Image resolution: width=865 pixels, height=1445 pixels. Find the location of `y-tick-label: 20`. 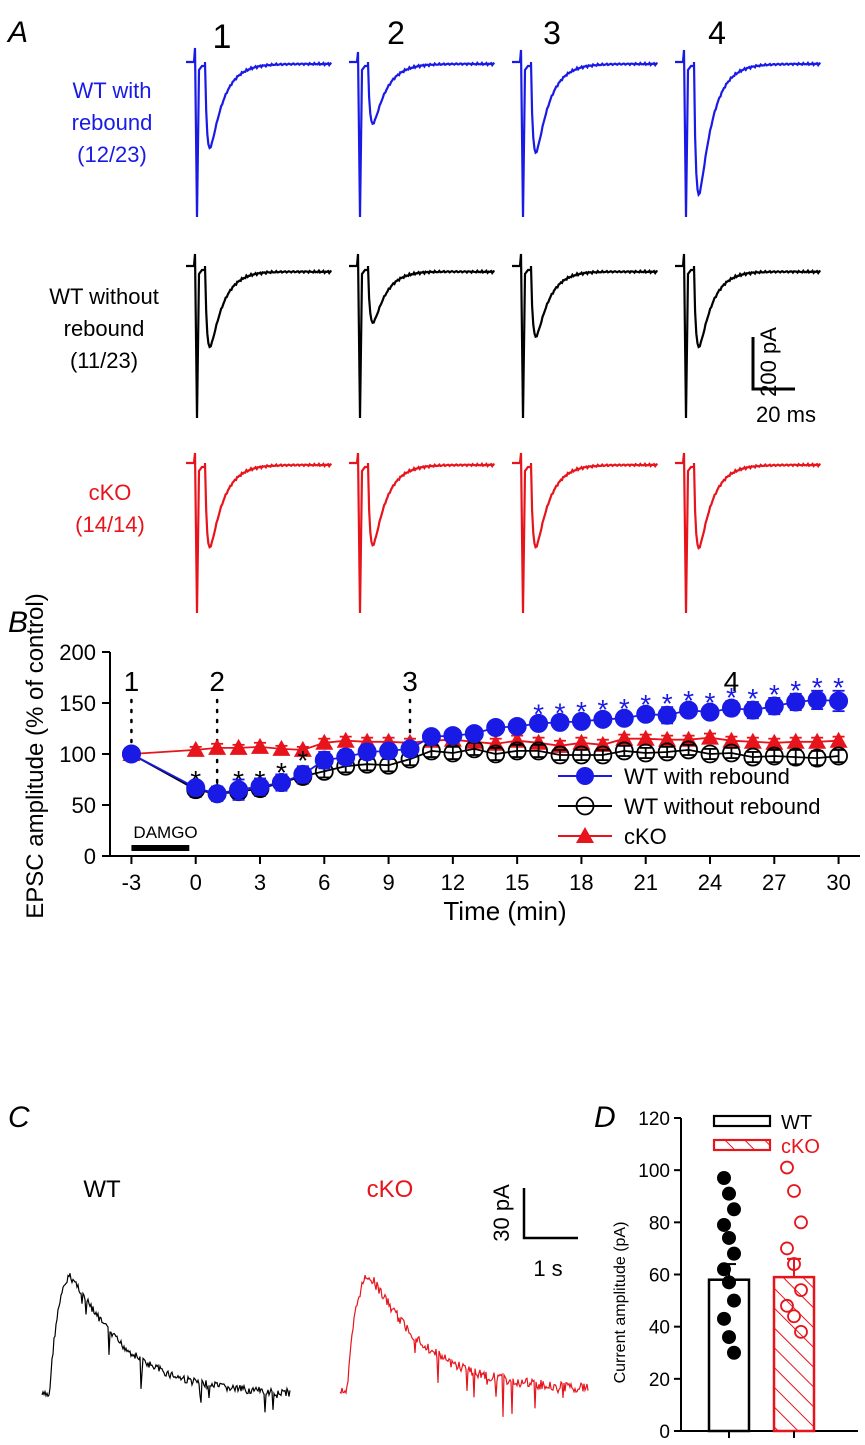

y-tick-label: 20 is located at coordinates (659, 1380).